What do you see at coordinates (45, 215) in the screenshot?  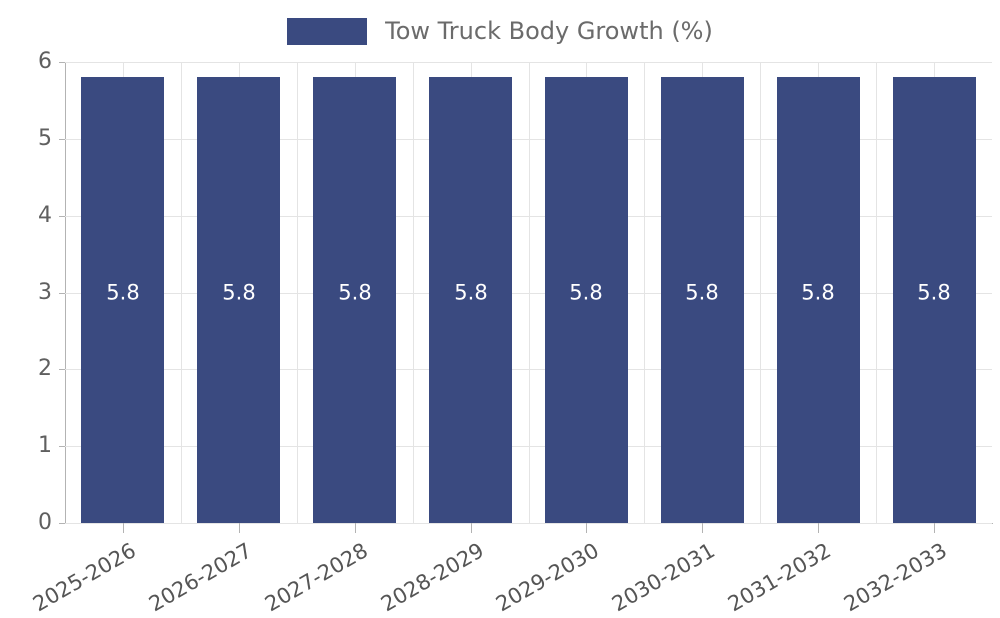 I see `y-tick-label: 4` at bounding box center [45, 215].